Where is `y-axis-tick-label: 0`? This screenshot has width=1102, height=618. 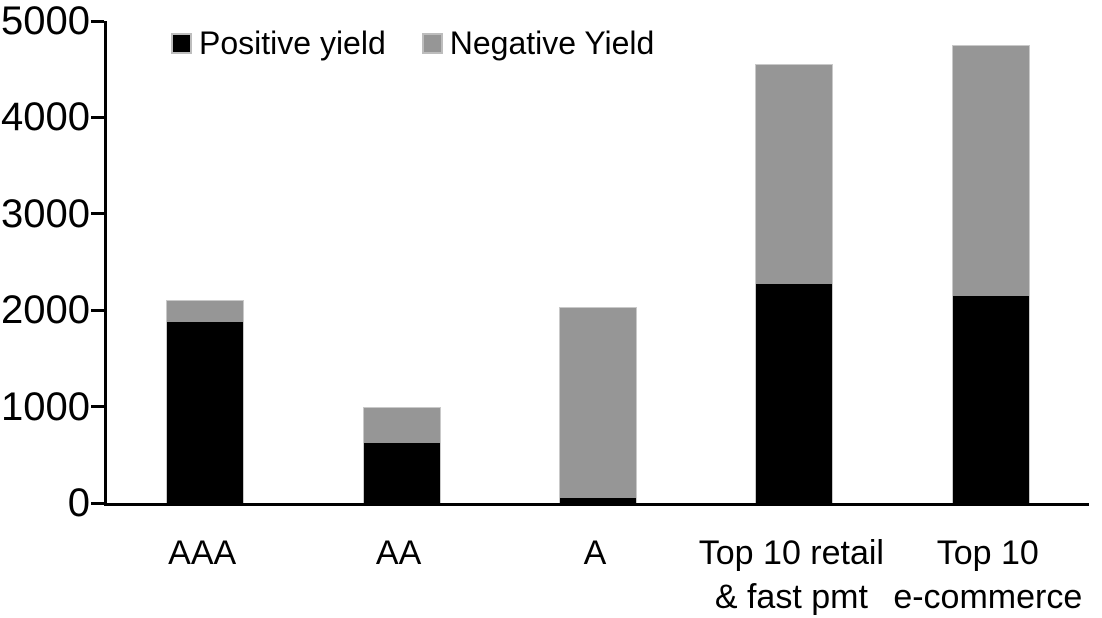 y-axis-tick-label: 0 is located at coordinates (78, 503).